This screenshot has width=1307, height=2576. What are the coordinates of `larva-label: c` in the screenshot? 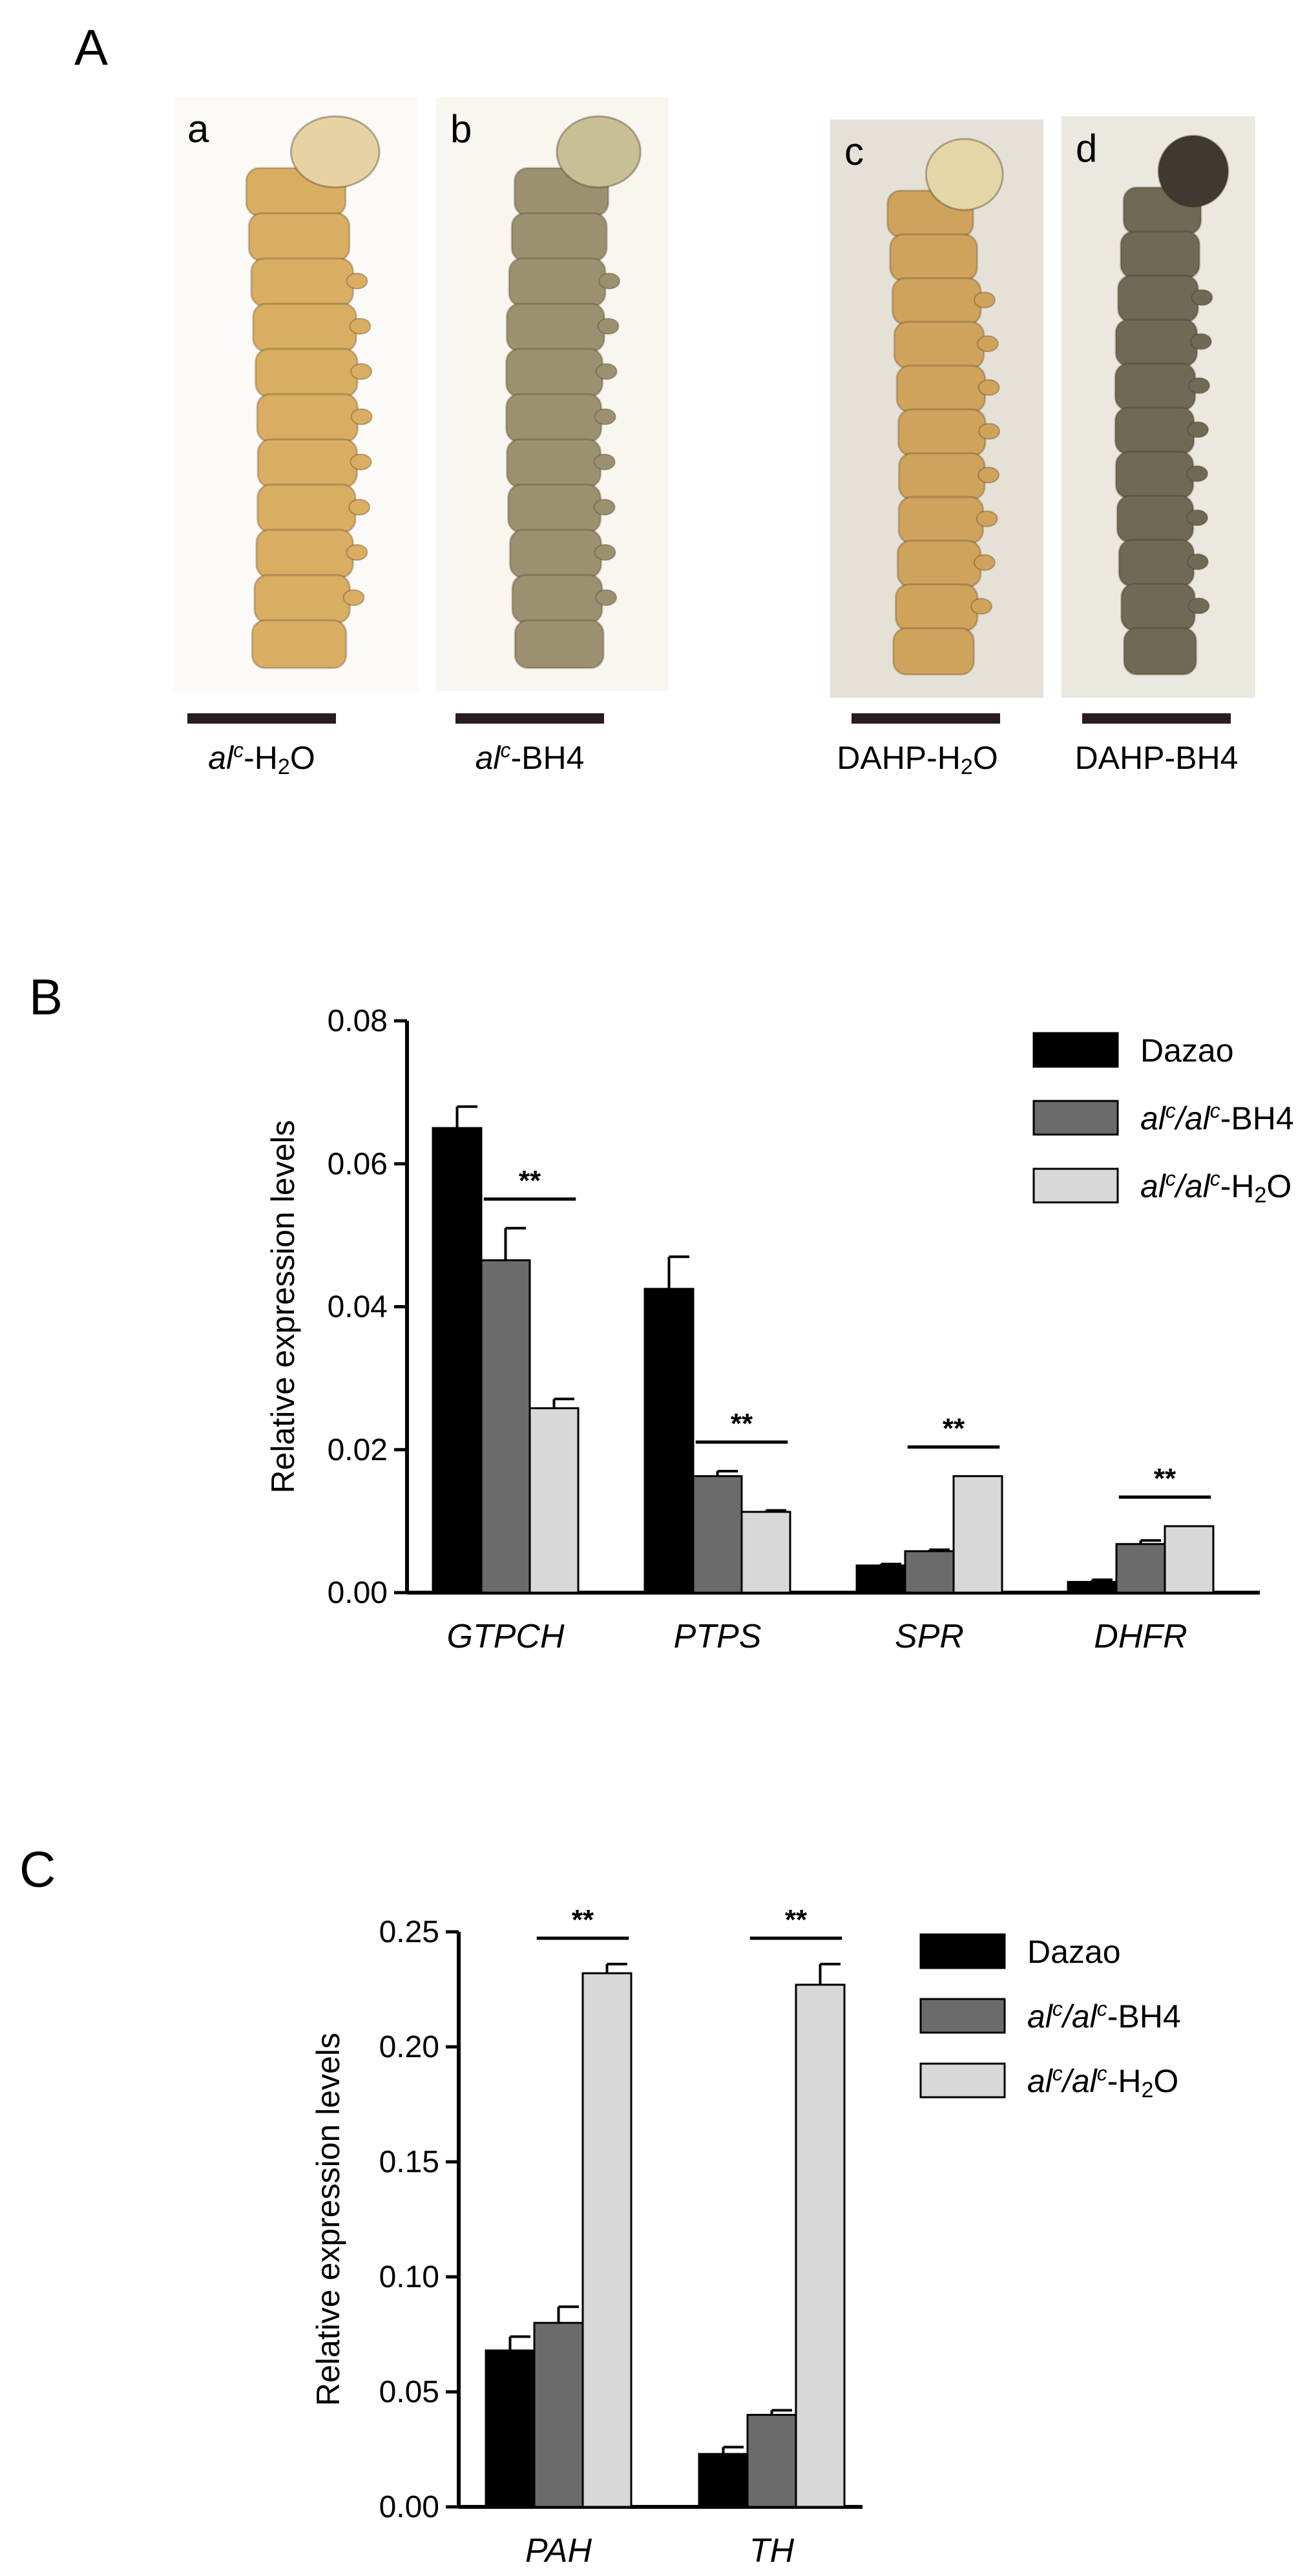 It's located at (854, 151).